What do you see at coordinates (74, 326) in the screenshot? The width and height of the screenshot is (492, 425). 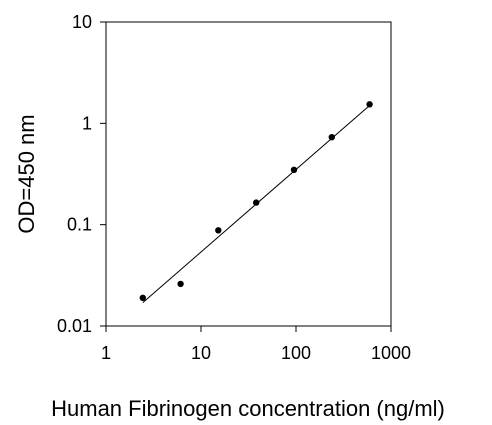 I see `y-tick-label: 0.01` at bounding box center [74, 326].